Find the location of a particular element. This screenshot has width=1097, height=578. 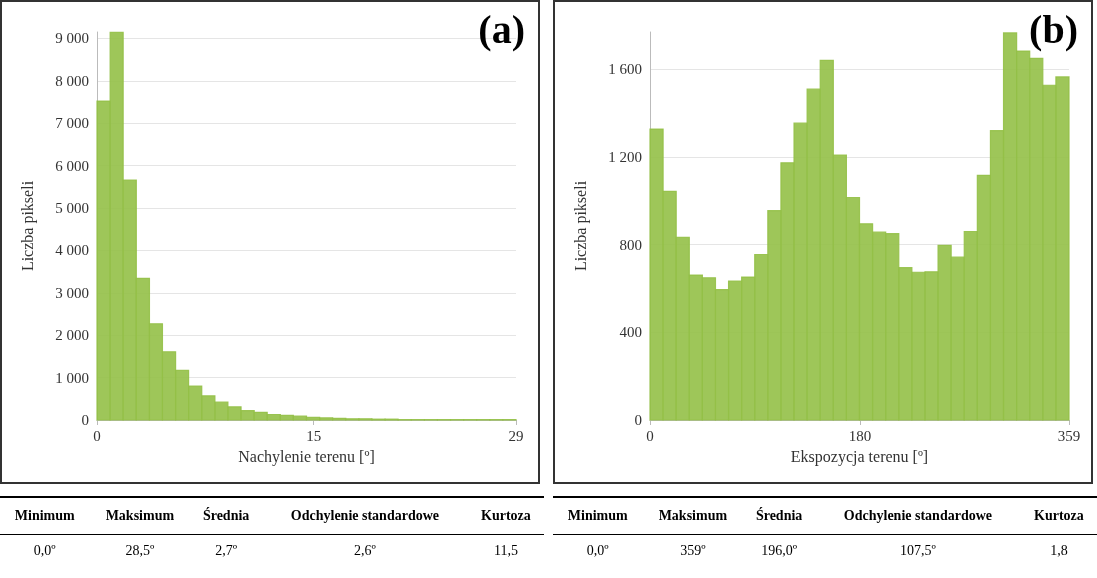

text: 11,5 is located at coordinates (505, 551).